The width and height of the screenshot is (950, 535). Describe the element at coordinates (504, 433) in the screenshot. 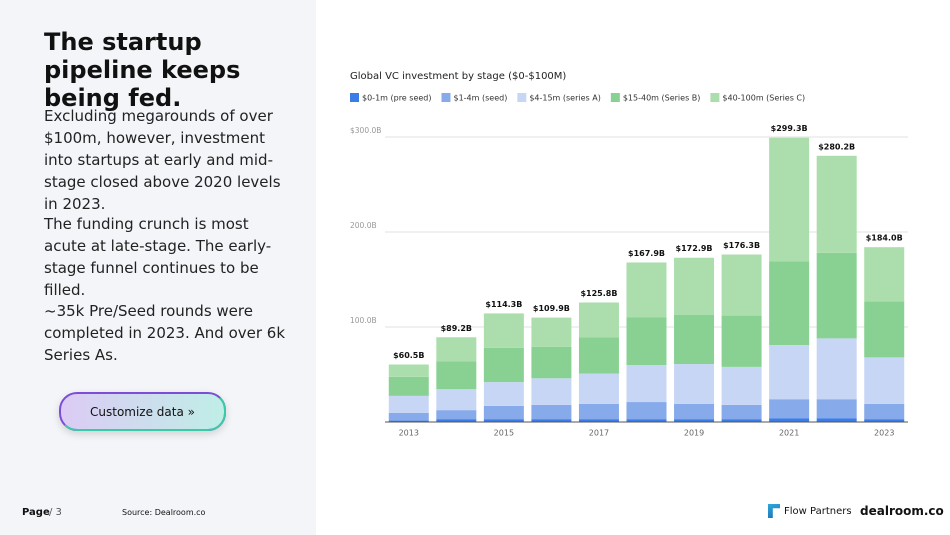

I see `x-tick-label: 2015` at that location.